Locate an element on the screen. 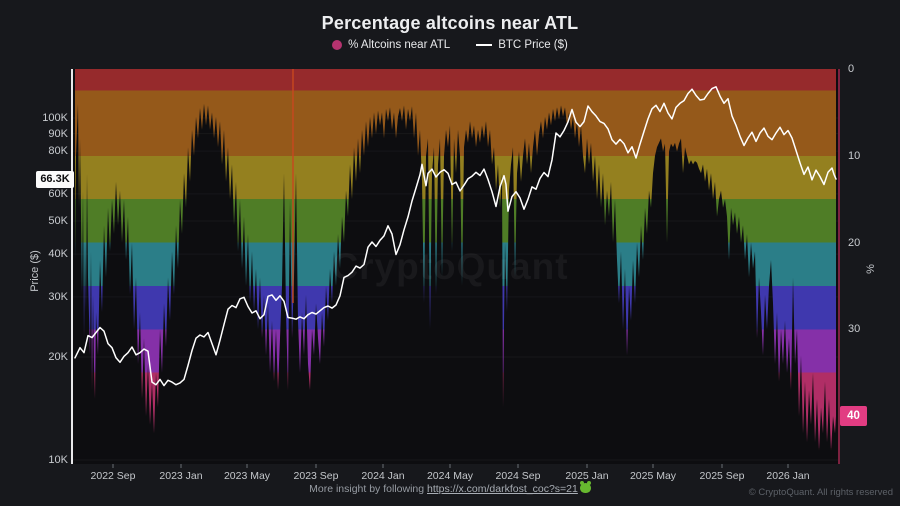  left-tick-40K: 40K is located at coordinates (58, 254).